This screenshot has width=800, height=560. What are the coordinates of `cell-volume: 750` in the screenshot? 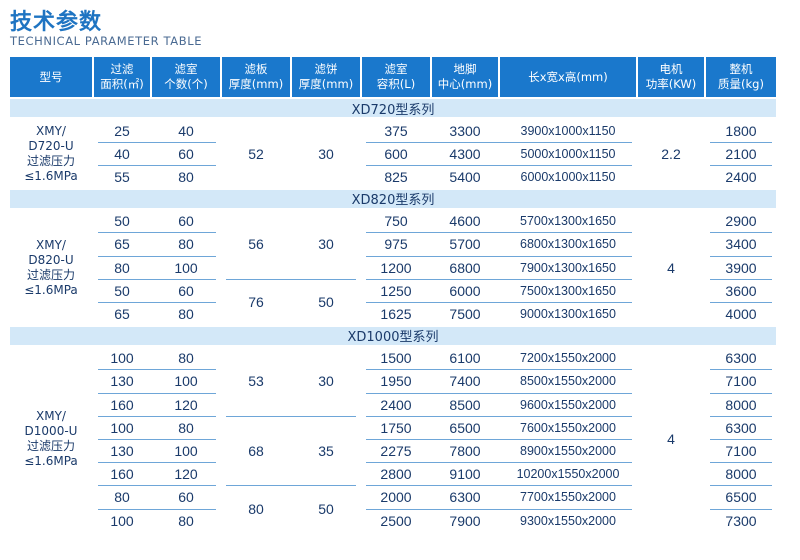 It's located at (396, 221).